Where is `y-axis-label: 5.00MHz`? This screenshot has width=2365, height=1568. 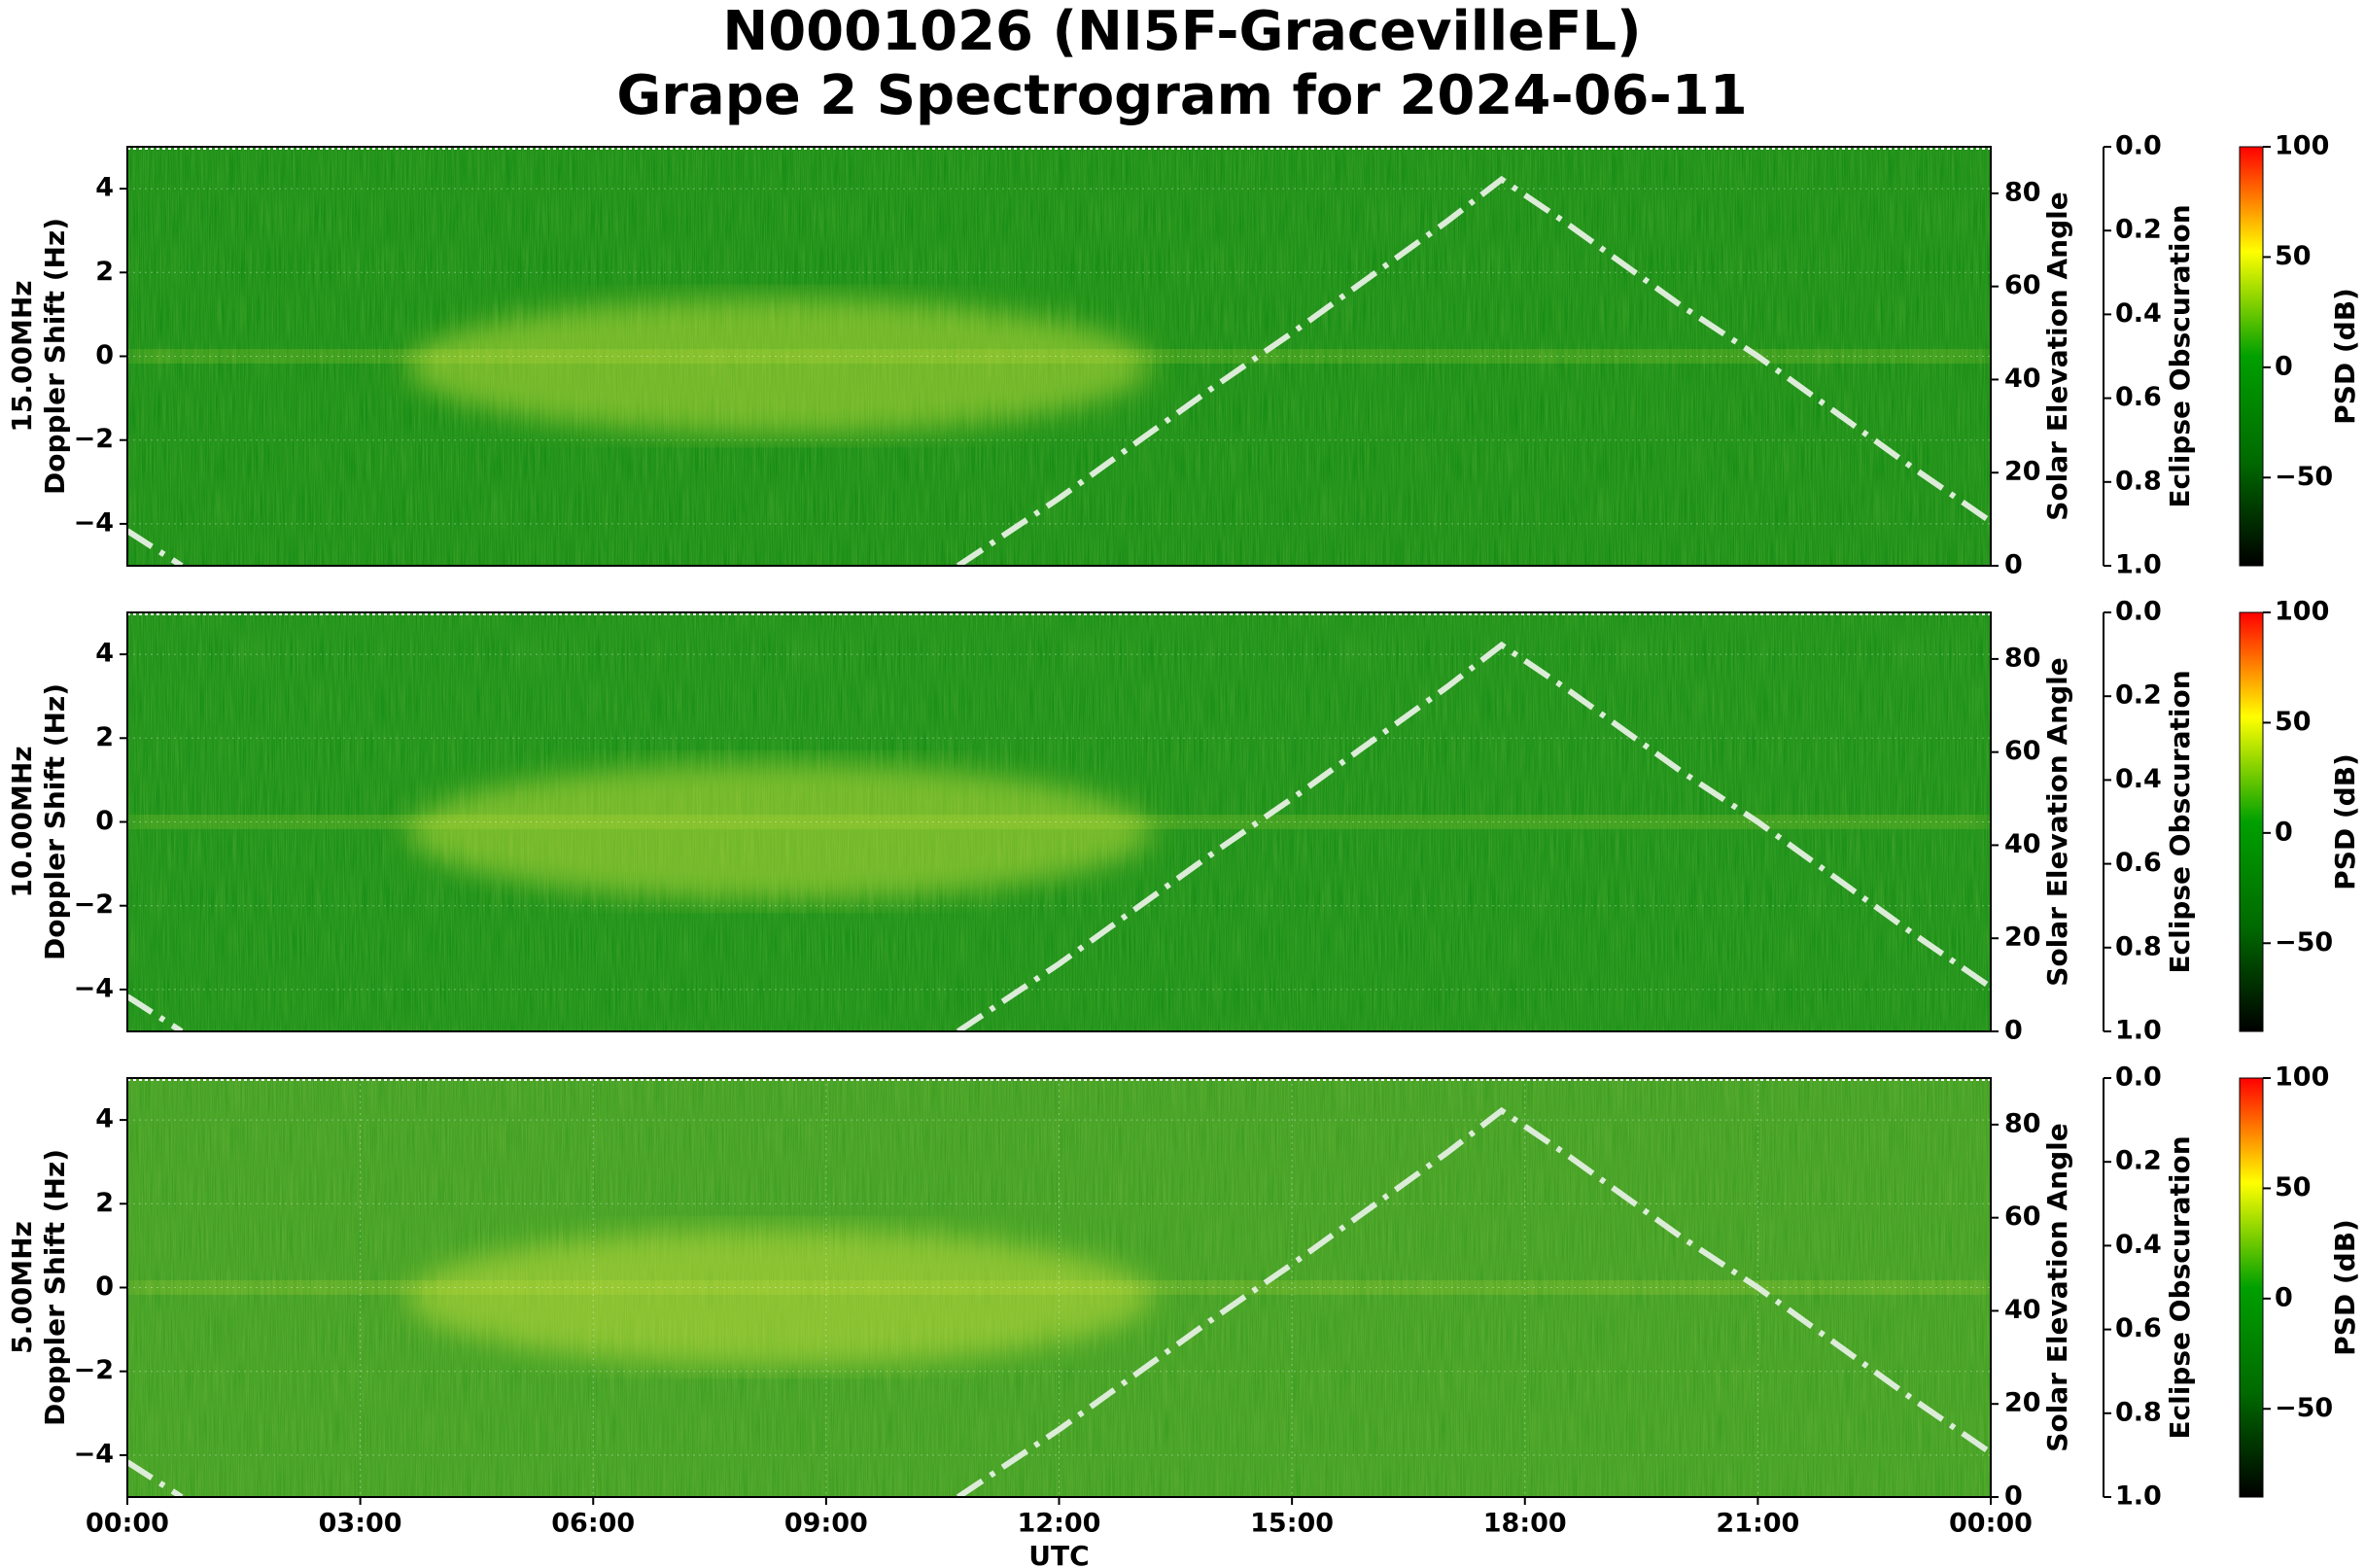
y-axis-label: 5.00MHz is located at coordinates (22, 1287).